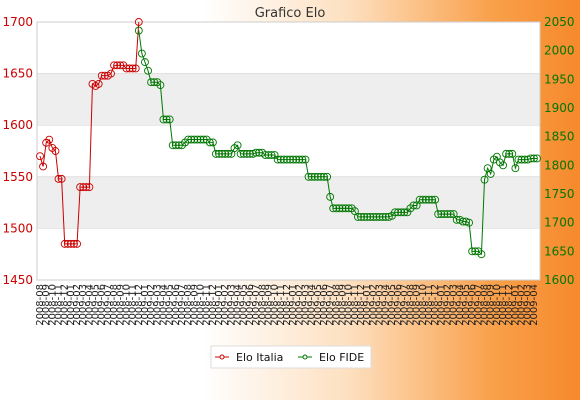  I want to click on grid-band, so click(288, 202).